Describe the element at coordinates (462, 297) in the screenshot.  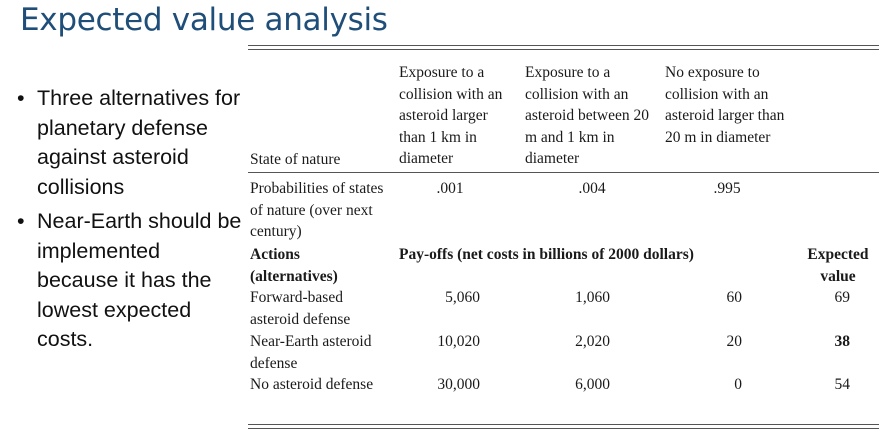
I see `payoff-cell: 5,060` at that location.